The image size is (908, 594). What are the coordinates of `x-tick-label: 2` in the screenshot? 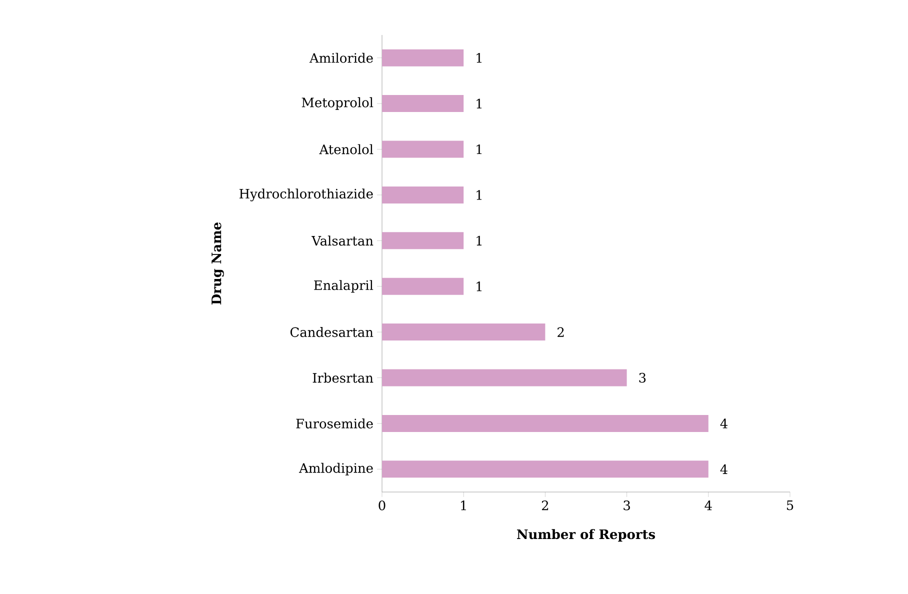 It's located at (545, 505).